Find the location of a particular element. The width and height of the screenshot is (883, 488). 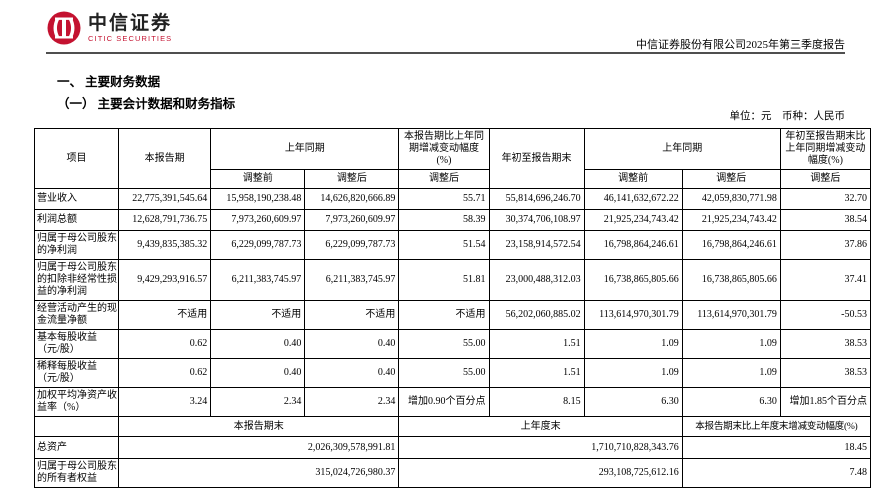

value-cell: 1,710,710,828,343.76 is located at coordinates (540, 447).